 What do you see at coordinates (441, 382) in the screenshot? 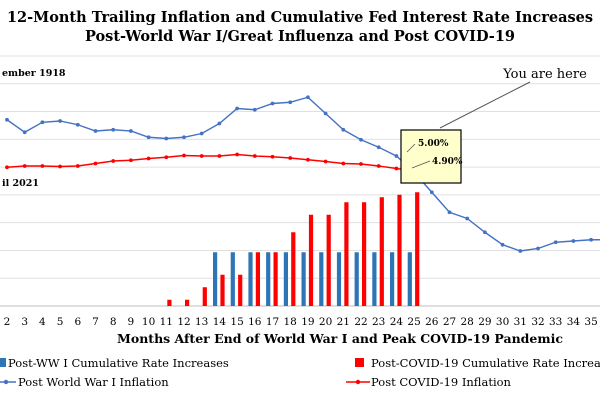
I see `legend-label-postcovid-inflation: Post COVID-19 Inflation` at bounding box center [441, 382].